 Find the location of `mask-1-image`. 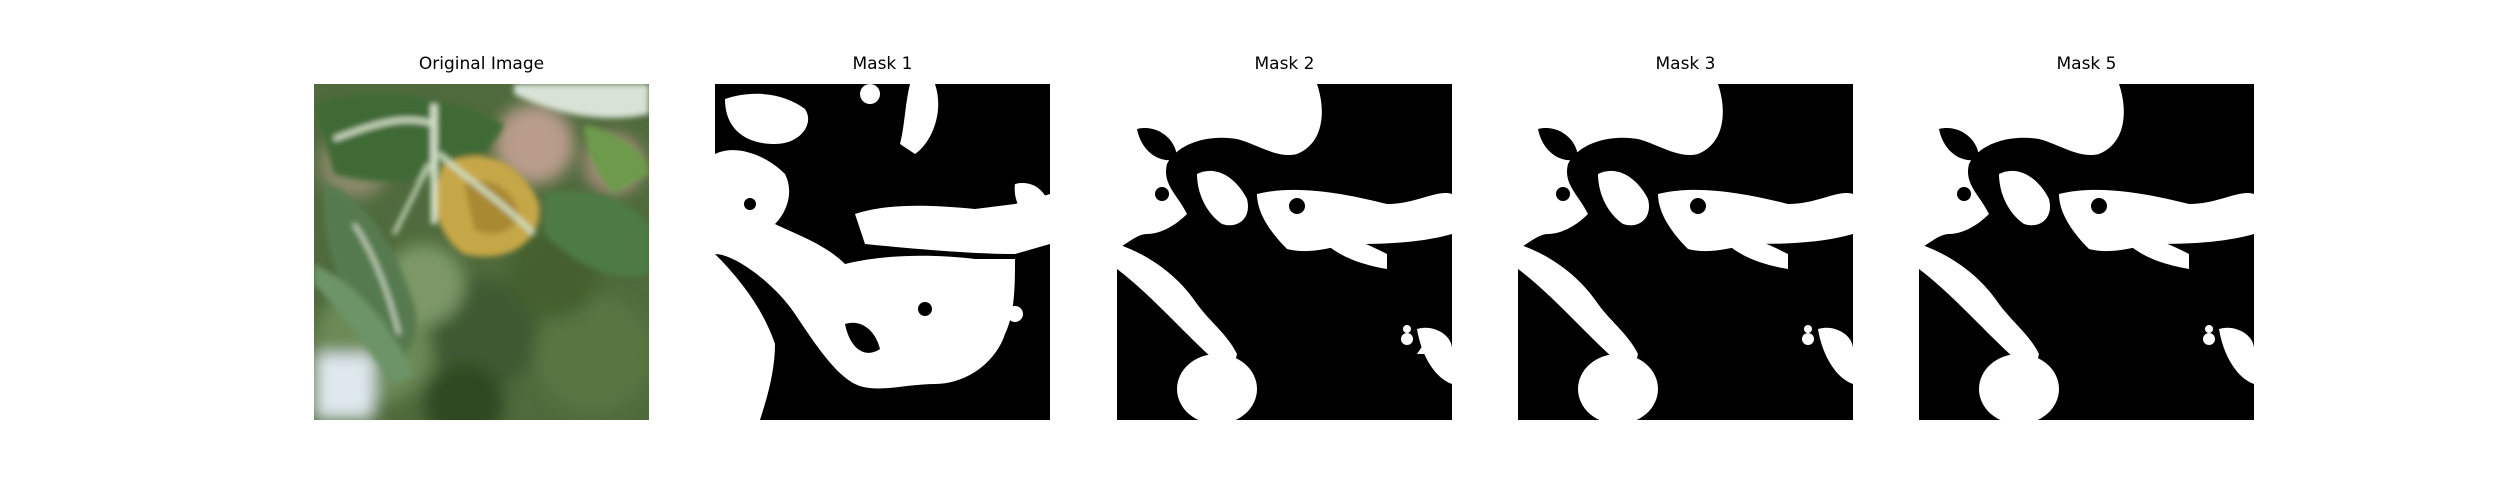

mask-1-image is located at coordinates (882, 252).